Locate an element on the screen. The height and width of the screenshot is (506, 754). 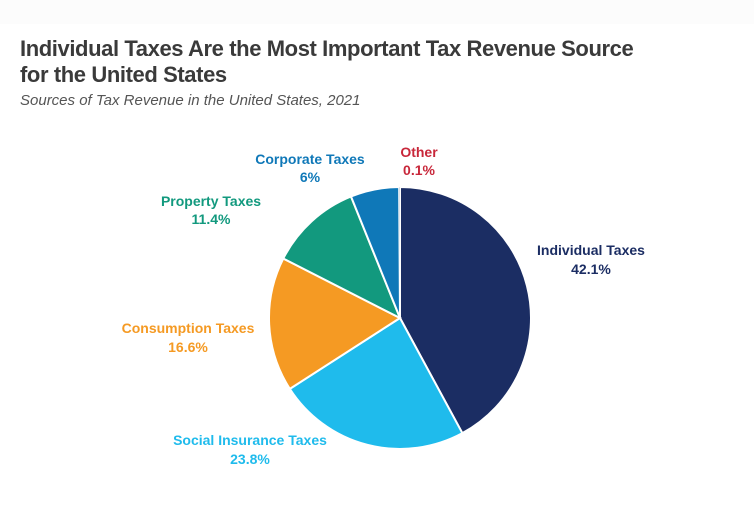
label-individual-name: Individual Taxes is located at coordinates (591, 250).